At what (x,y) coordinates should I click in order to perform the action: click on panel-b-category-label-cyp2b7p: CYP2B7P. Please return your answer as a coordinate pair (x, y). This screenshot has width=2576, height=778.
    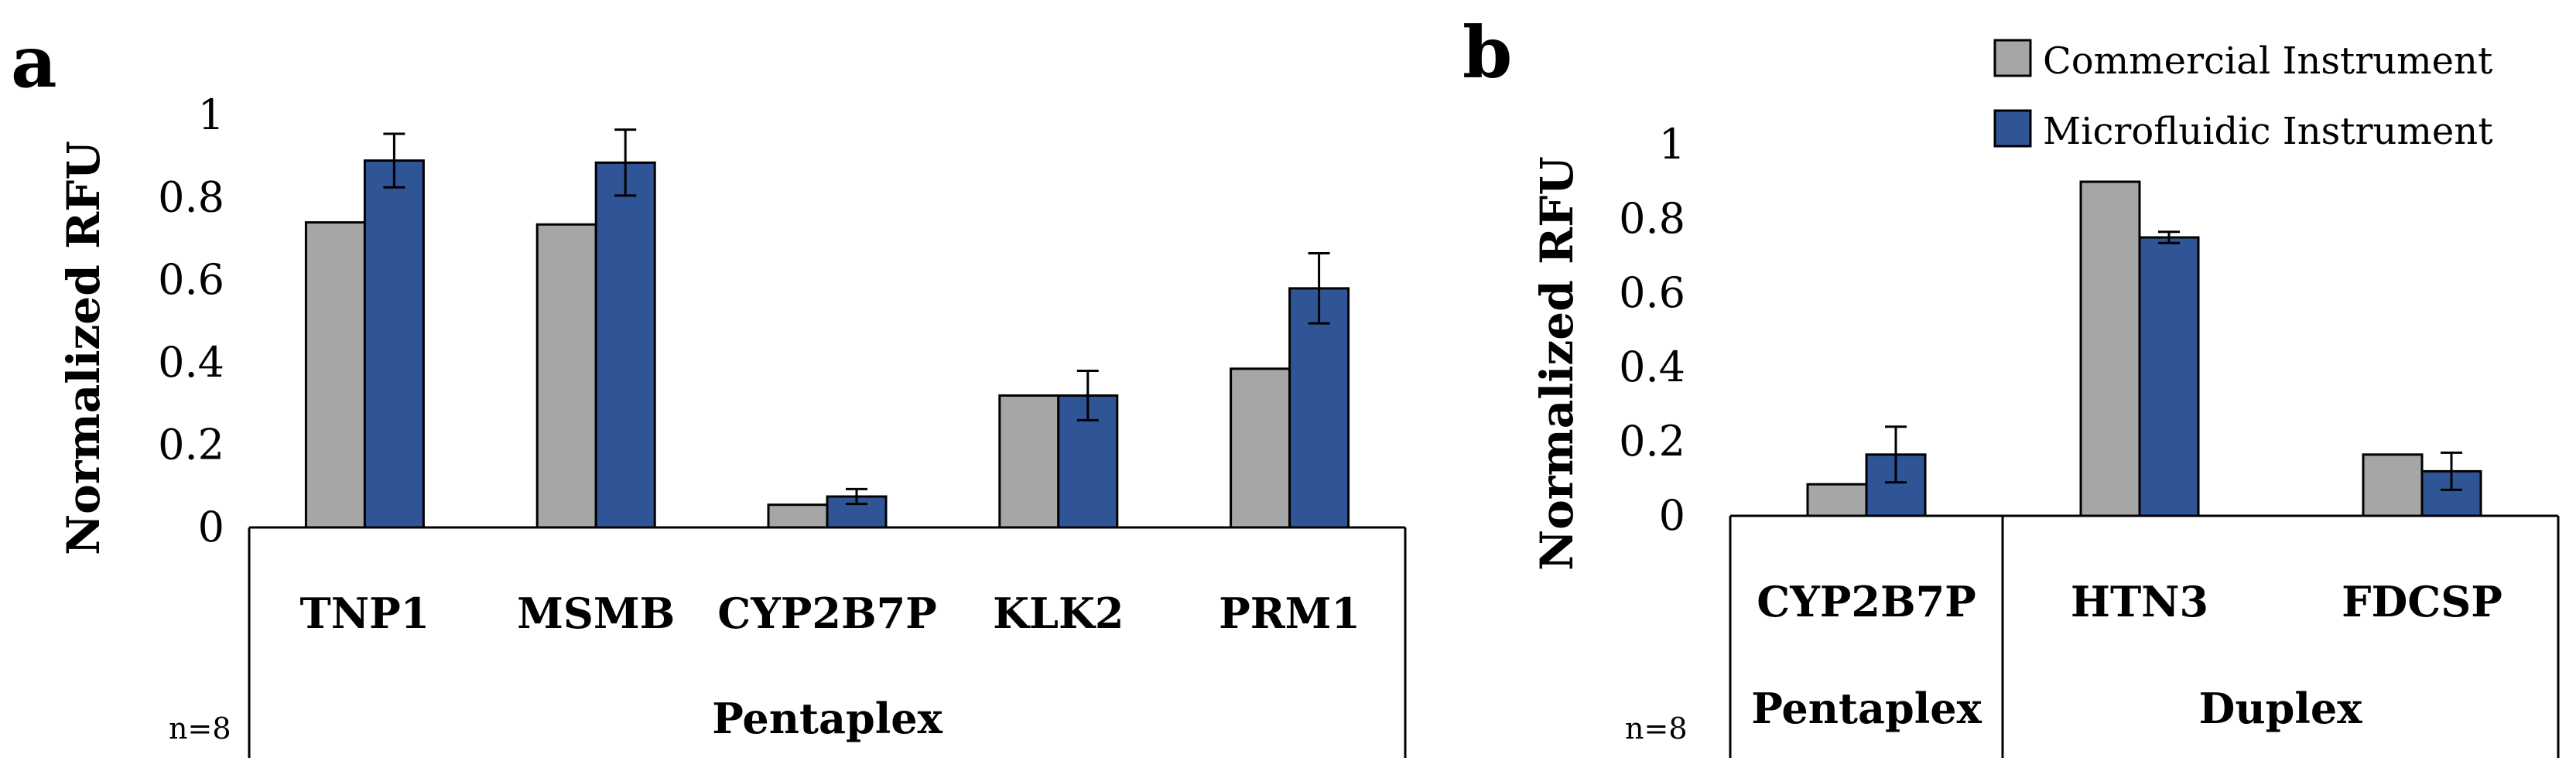
    Looking at the image, I should click on (1867, 601).